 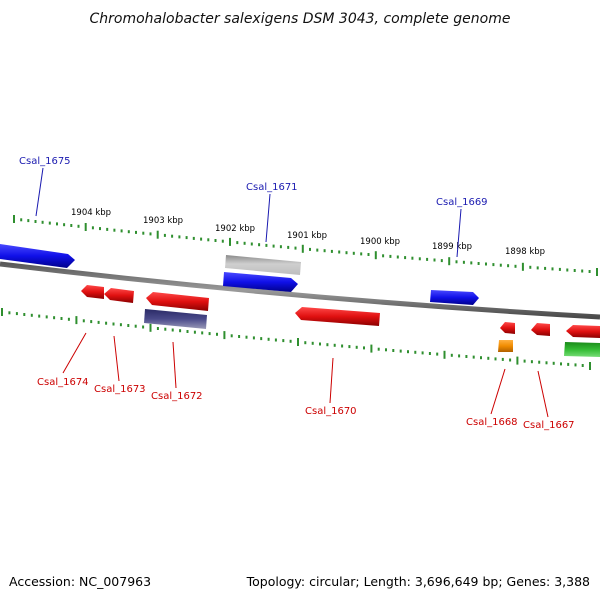 I want to click on gene-label-csal-1667: Csal_1667, so click(x=549, y=425).